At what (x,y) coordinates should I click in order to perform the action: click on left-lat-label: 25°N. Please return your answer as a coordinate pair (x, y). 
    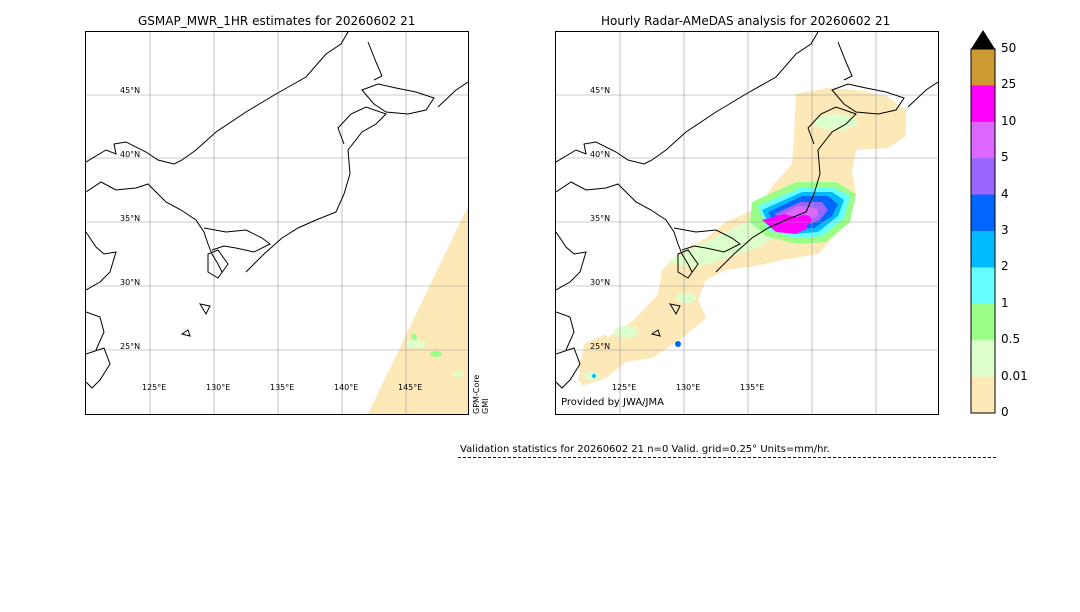
    Looking at the image, I should click on (130, 346).